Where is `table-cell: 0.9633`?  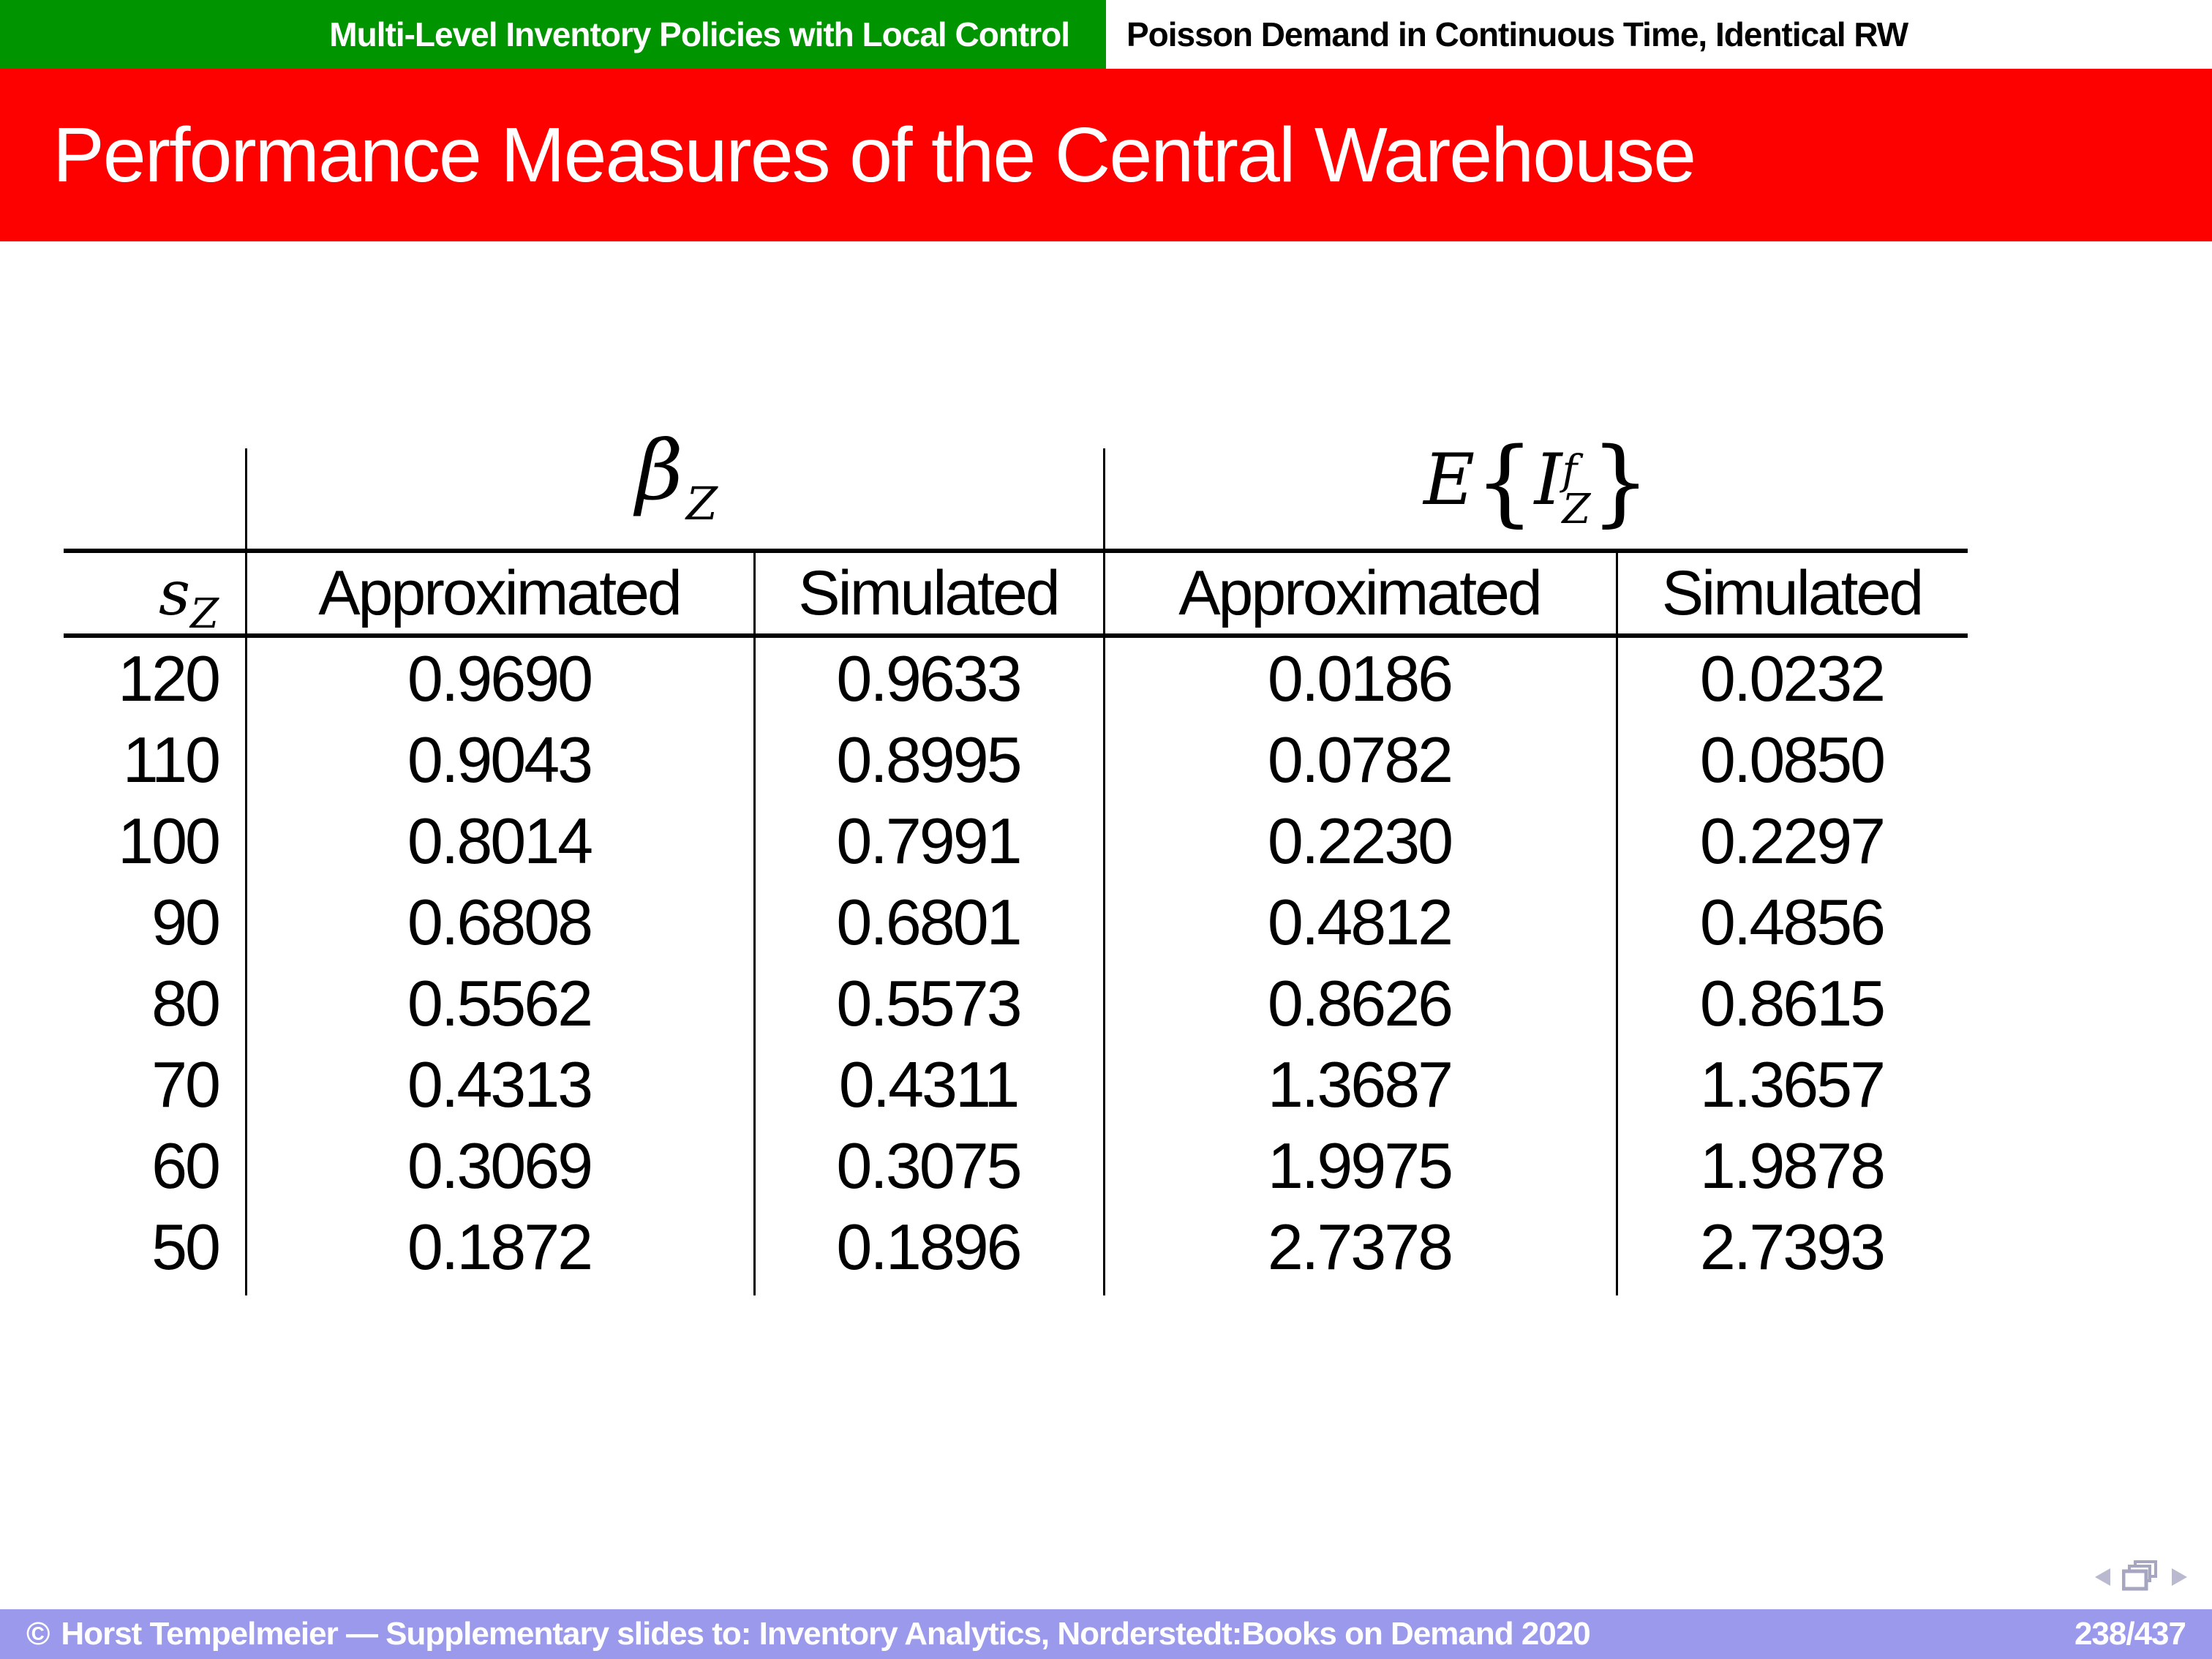
table-cell: 0.9633 is located at coordinates (929, 678).